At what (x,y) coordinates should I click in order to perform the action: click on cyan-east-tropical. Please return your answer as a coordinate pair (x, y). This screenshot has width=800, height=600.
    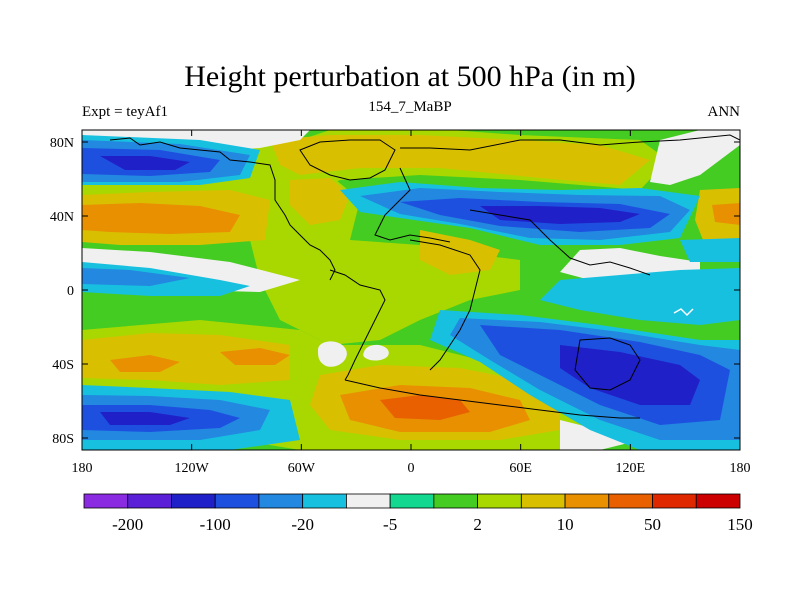
    Looking at the image, I should click on (640, 296).